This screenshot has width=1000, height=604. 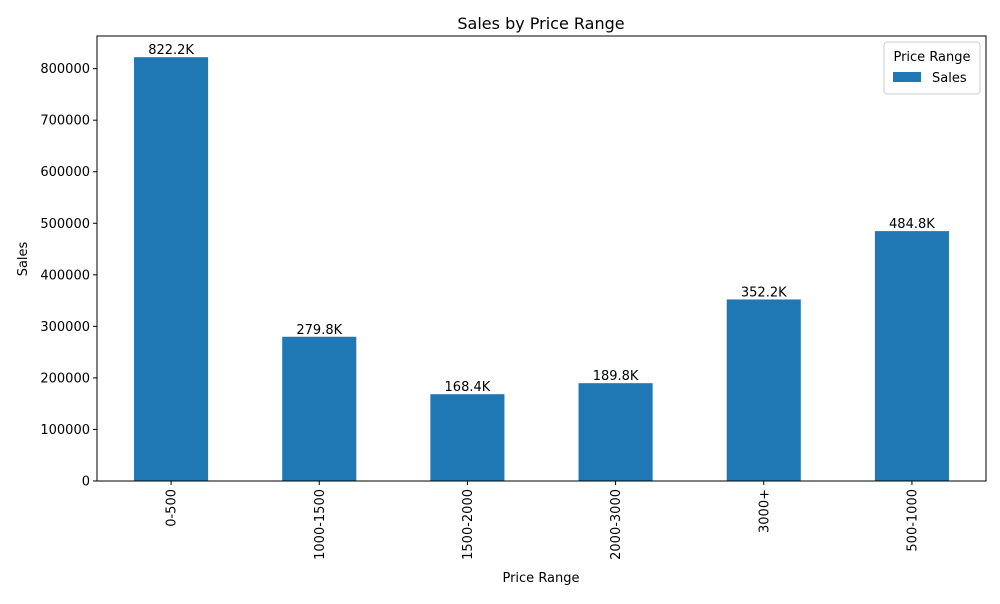 I want to click on x-tick-label-1500-2000: 1500-2000, so click(x=468, y=524).